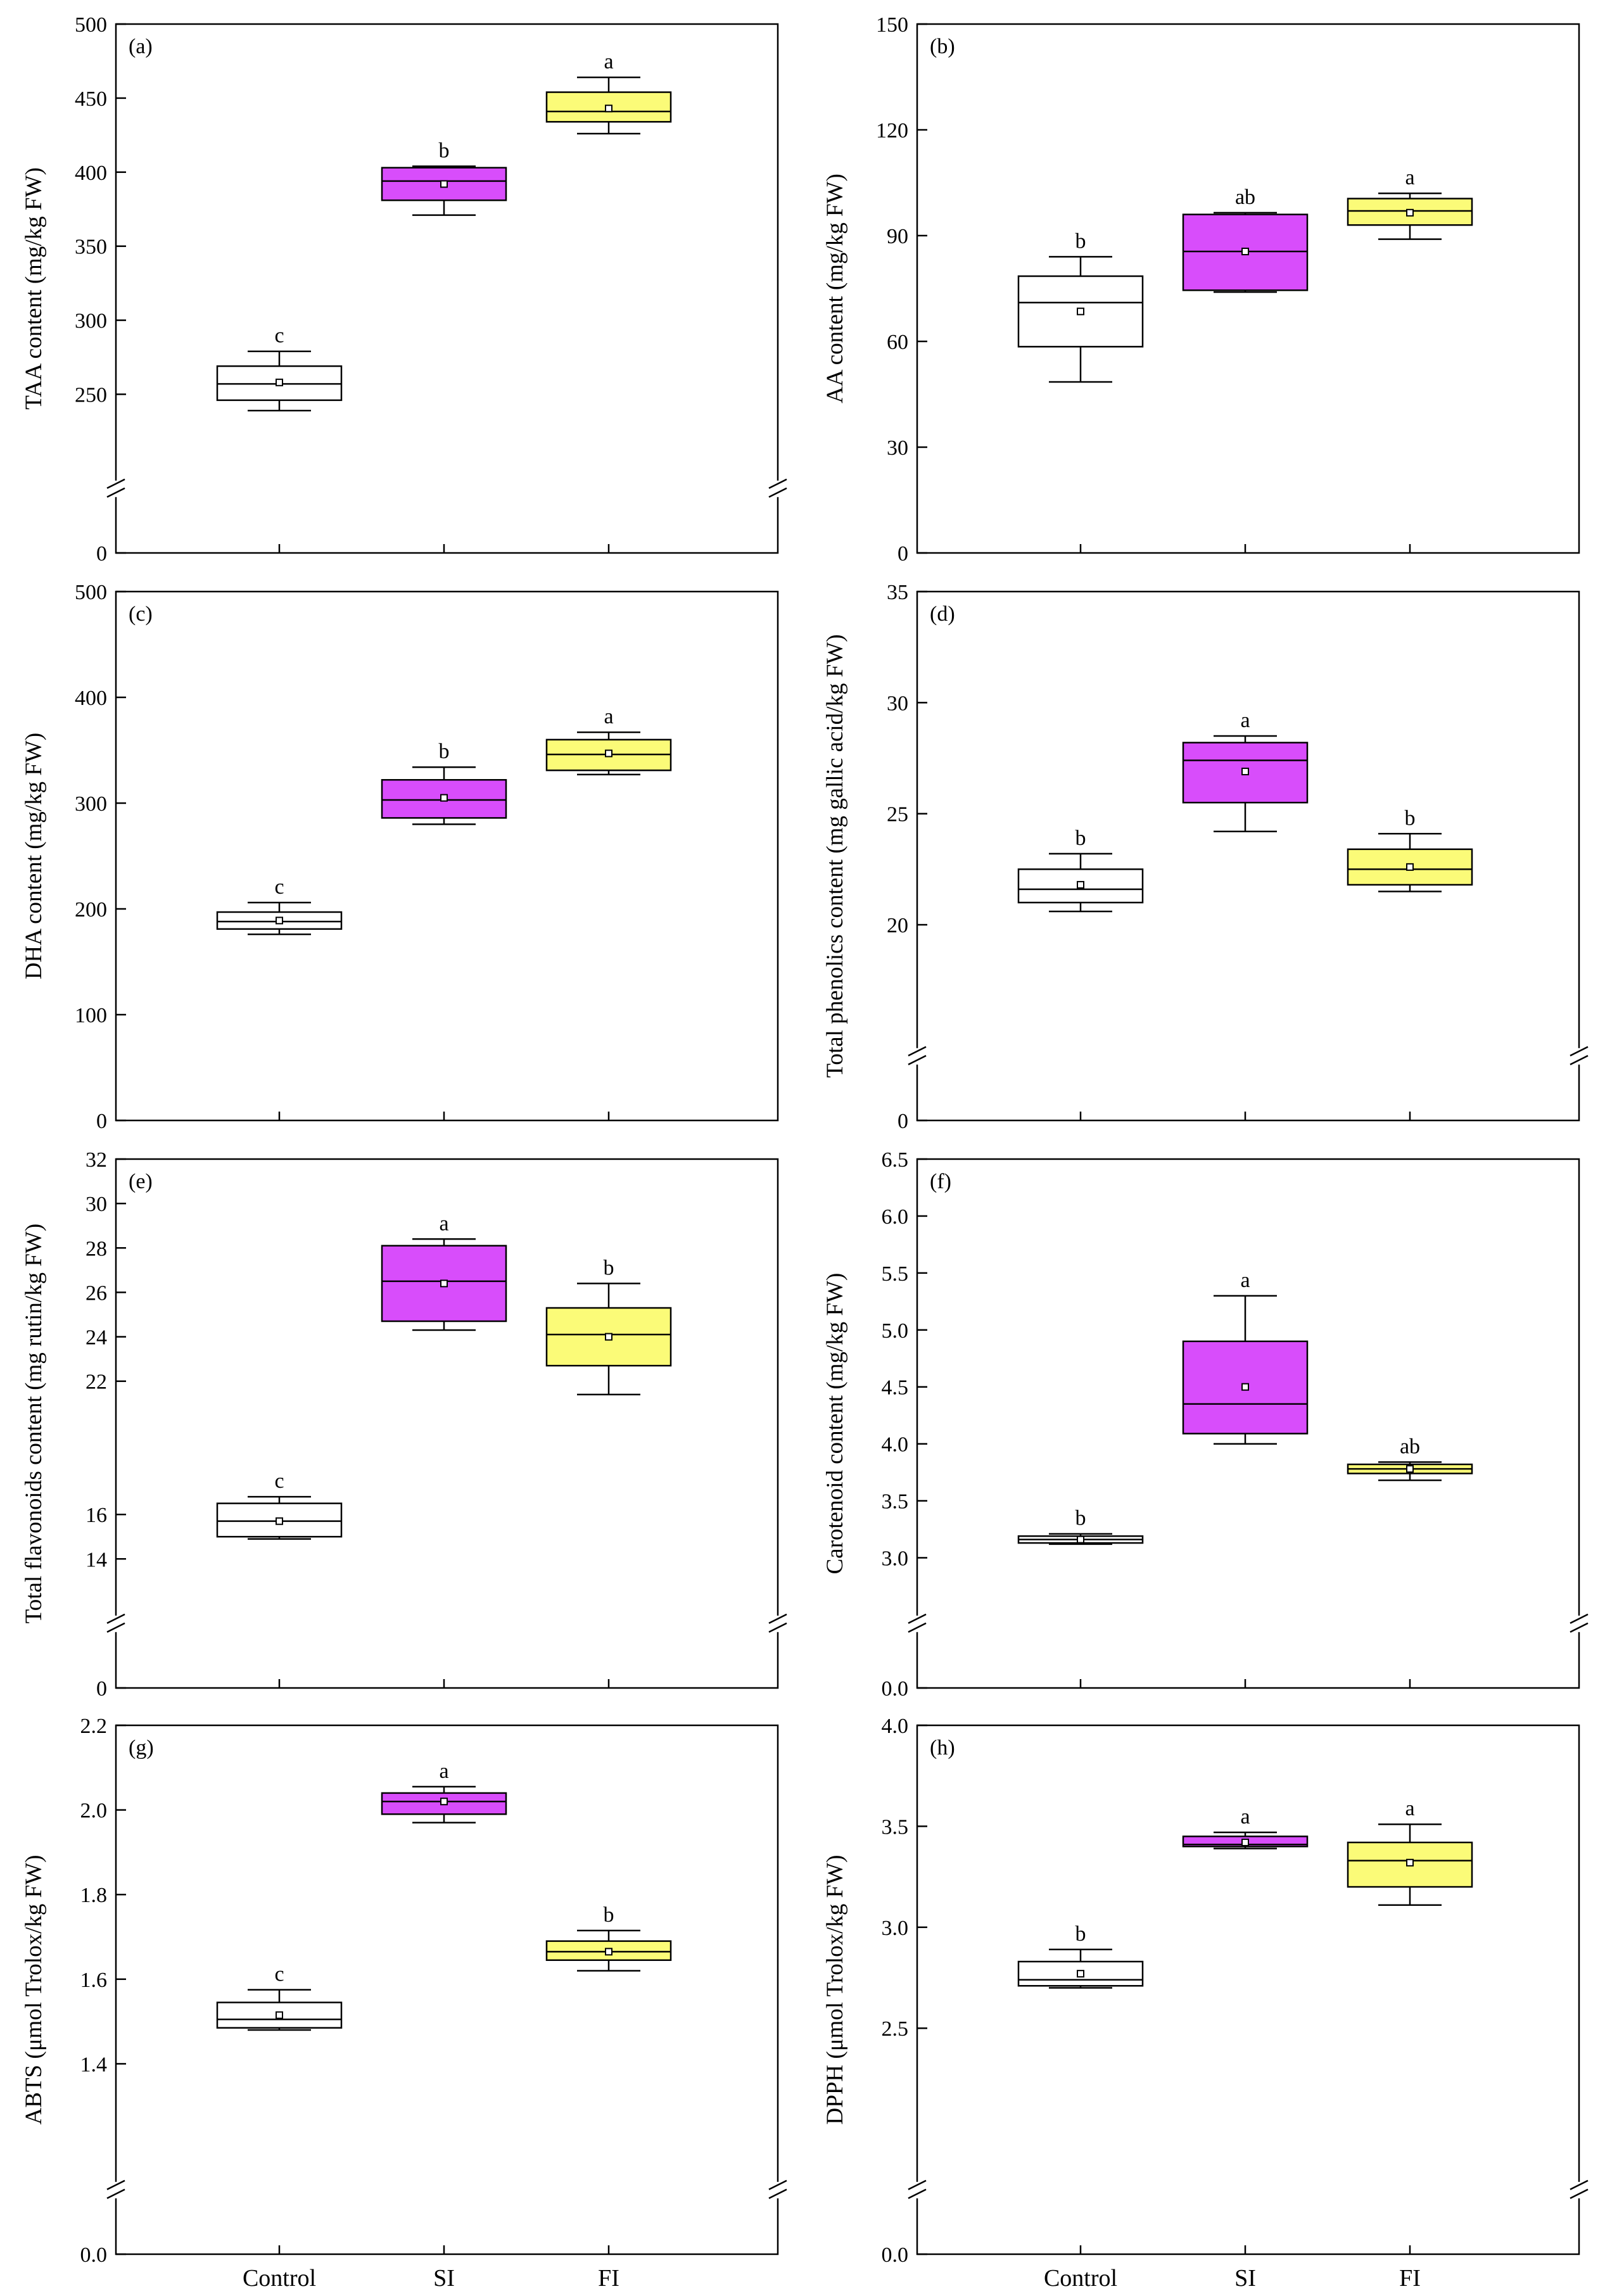  What do you see at coordinates (1410, 1458) in the screenshot?
I see `box-fi: ab` at bounding box center [1410, 1458].